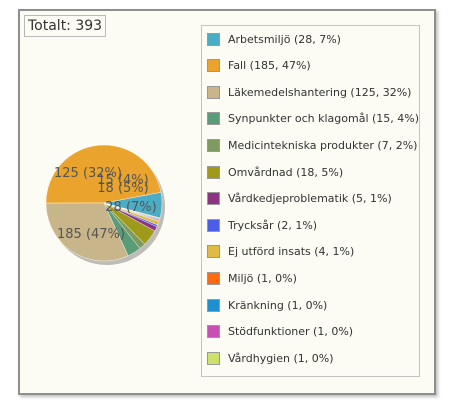  Describe the element at coordinates (278, 305) in the screenshot. I see `legend-label: Kränkning (1, 0%)` at that location.